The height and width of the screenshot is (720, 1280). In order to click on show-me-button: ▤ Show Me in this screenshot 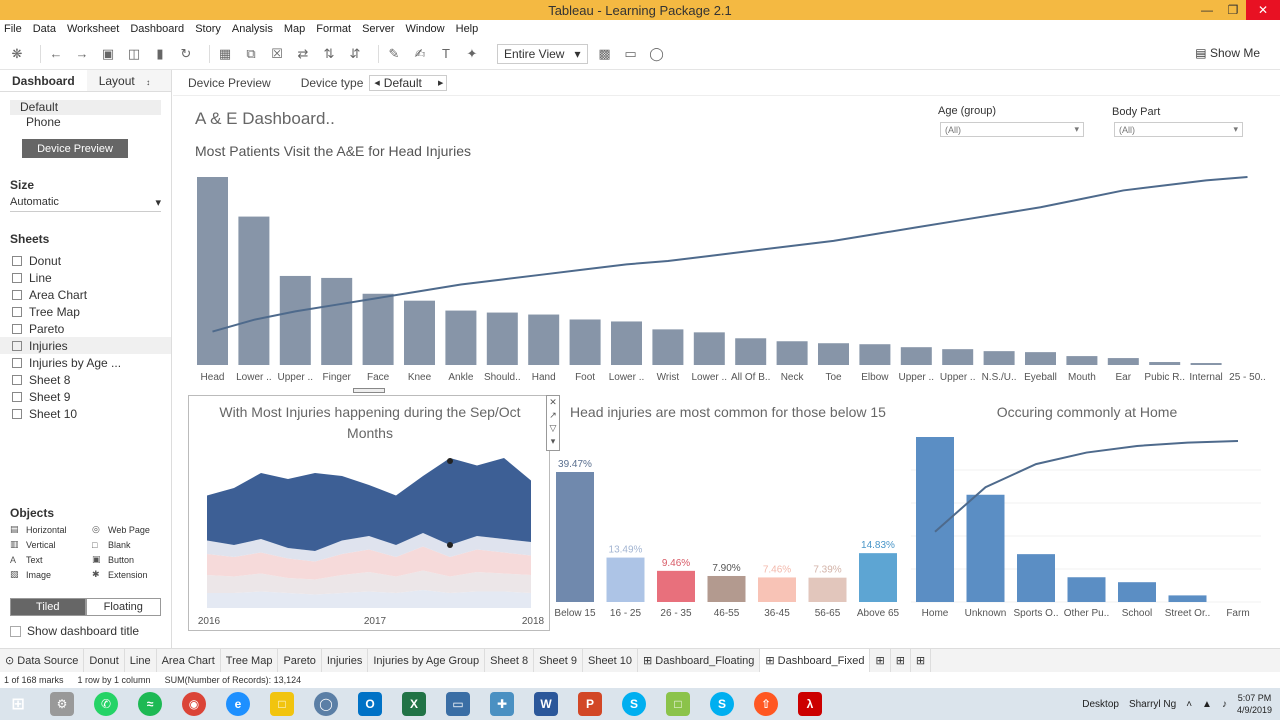, I will do `click(1227, 53)`.